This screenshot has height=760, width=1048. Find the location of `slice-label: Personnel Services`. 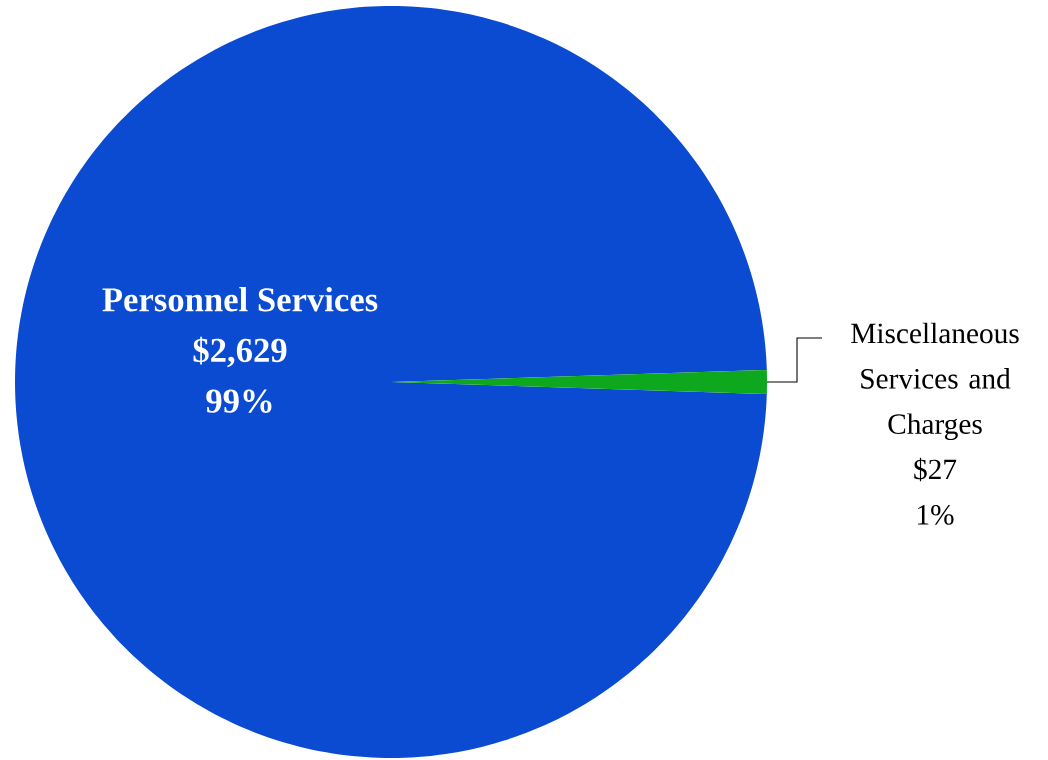

slice-label: Personnel Services is located at coordinates (240, 299).